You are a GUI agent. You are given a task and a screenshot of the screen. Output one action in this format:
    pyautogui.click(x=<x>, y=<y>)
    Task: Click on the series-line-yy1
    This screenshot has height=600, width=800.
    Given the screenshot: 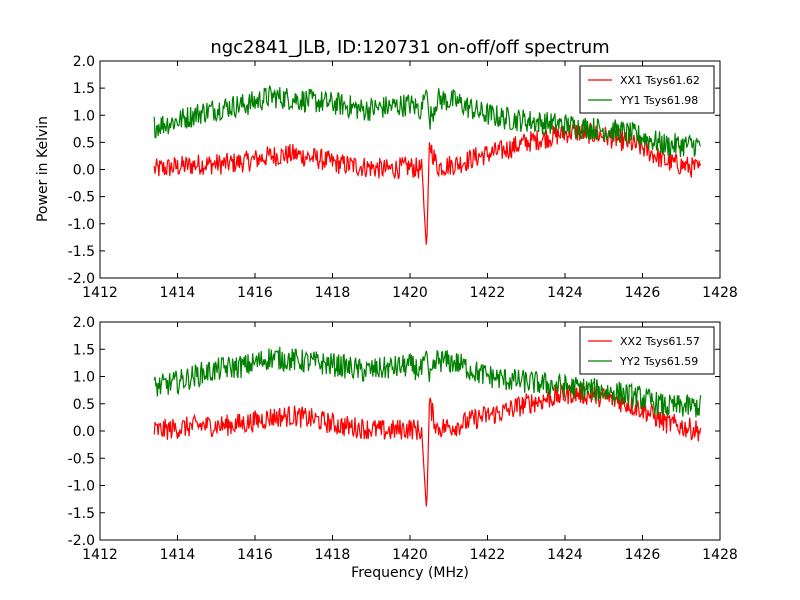 What is the action you would take?
    pyautogui.click(x=427, y=121)
    